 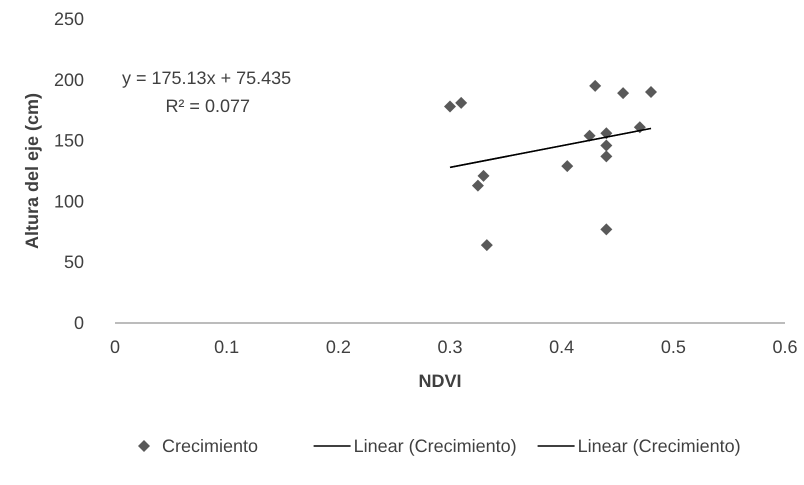 What do you see at coordinates (673, 347) in the screenshot?
I see `x-tick-label: 0.5` at bounding box center [673, 347].